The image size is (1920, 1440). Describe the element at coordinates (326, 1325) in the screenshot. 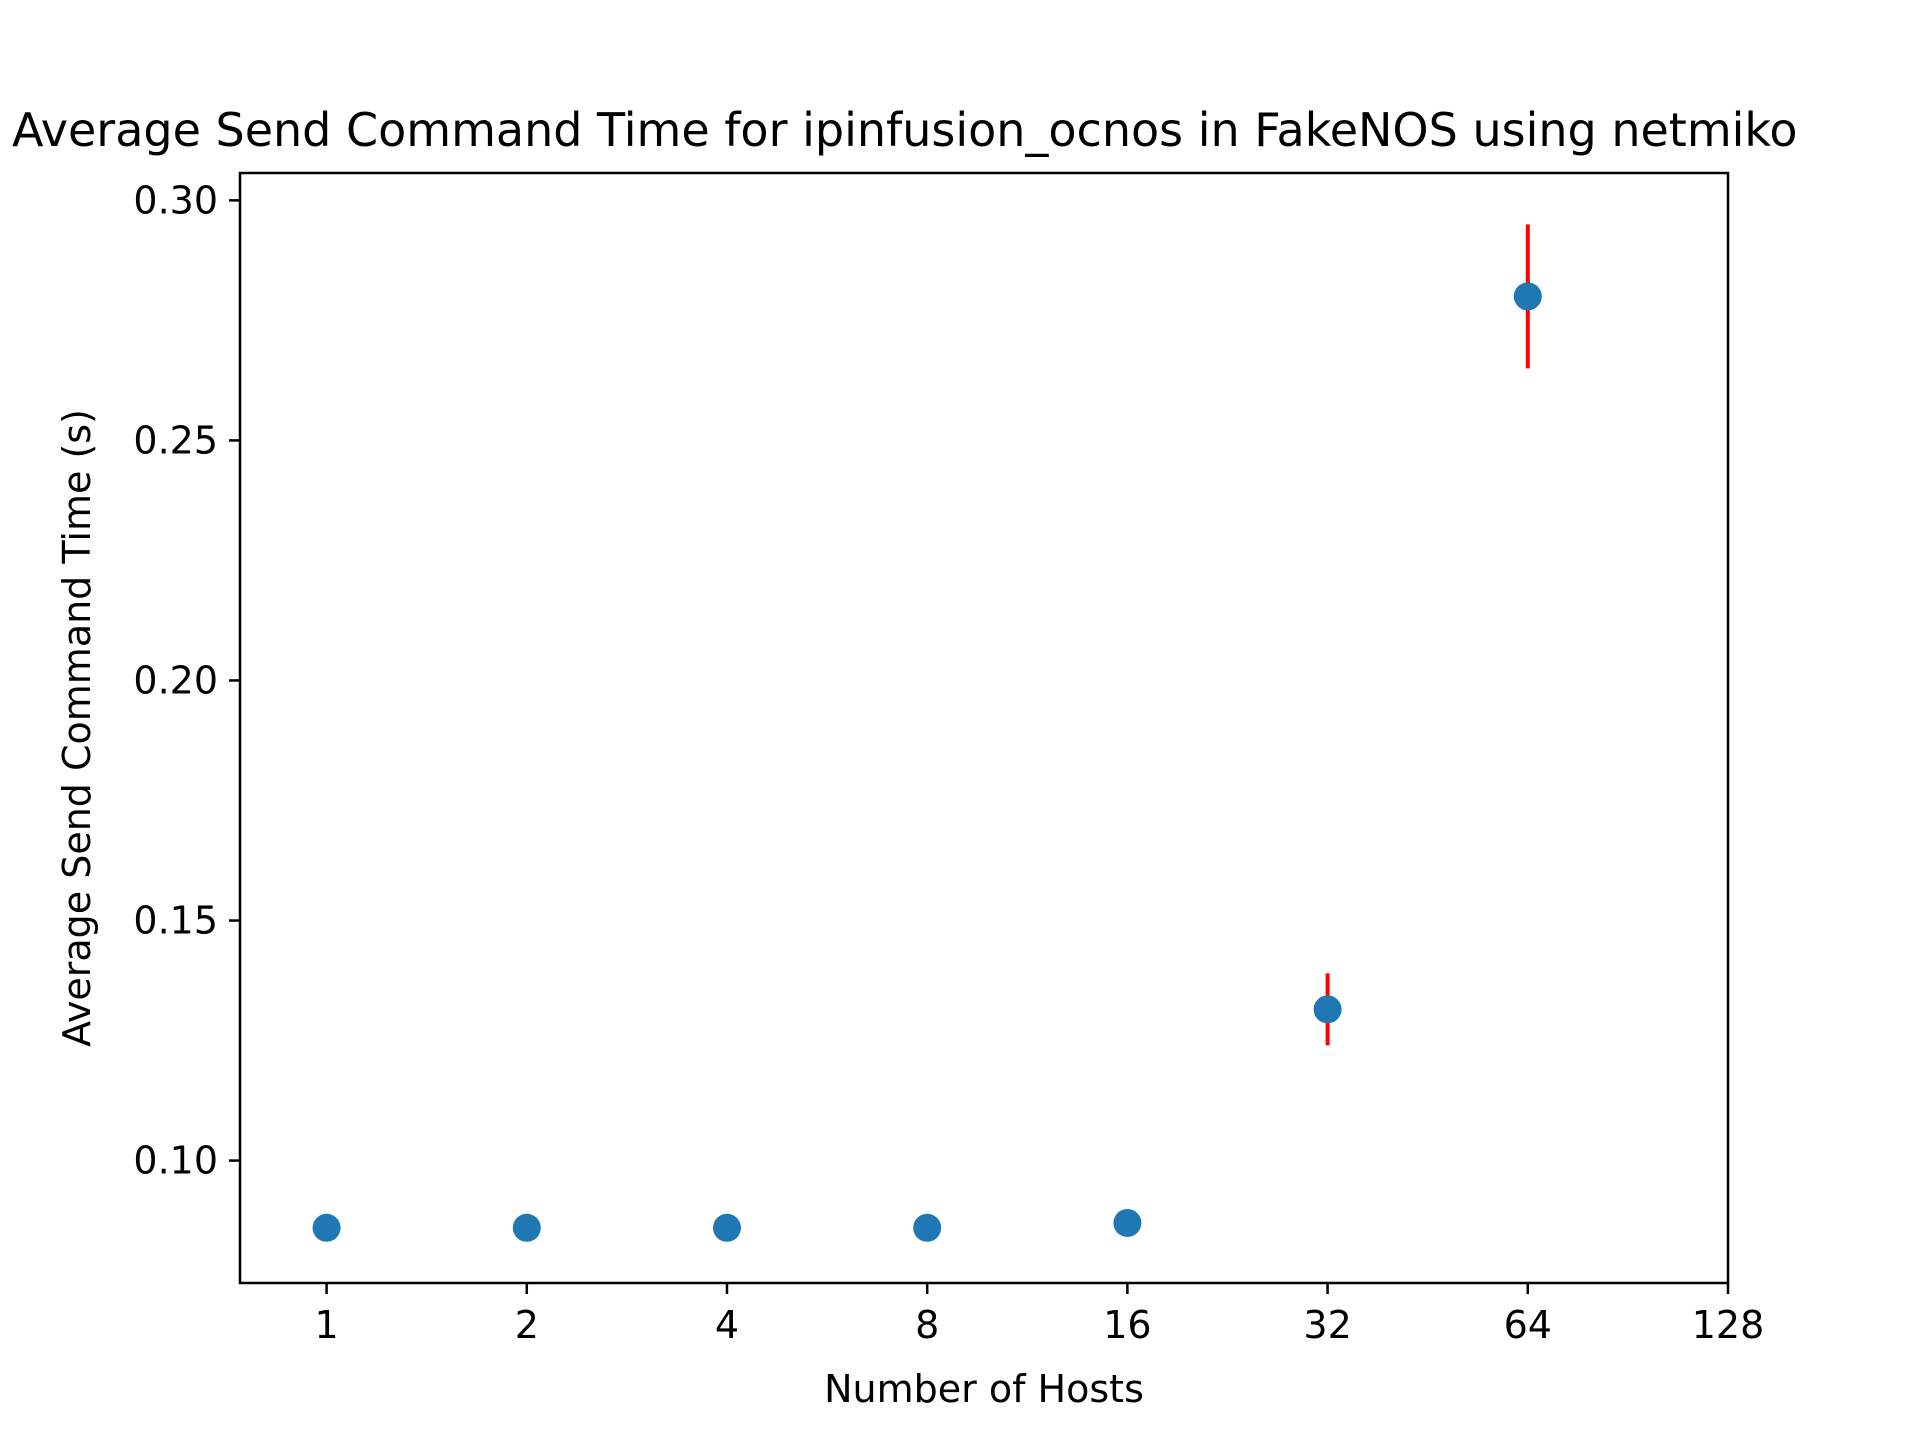

I see `x-tick-label: 1` at that location.